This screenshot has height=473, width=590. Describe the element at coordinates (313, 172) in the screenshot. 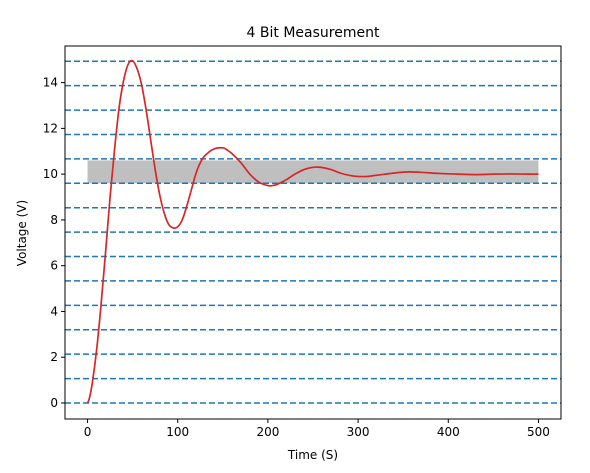

I see `tolerance-band` at that location.